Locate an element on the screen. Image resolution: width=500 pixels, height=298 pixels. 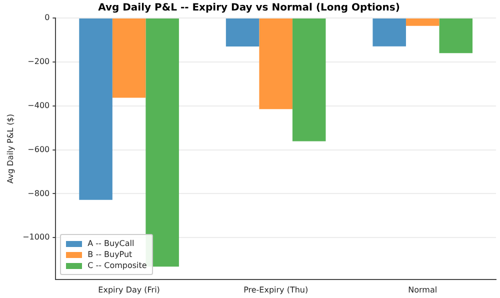
x-tick-label: Normal is located at coordinates (423, 289).